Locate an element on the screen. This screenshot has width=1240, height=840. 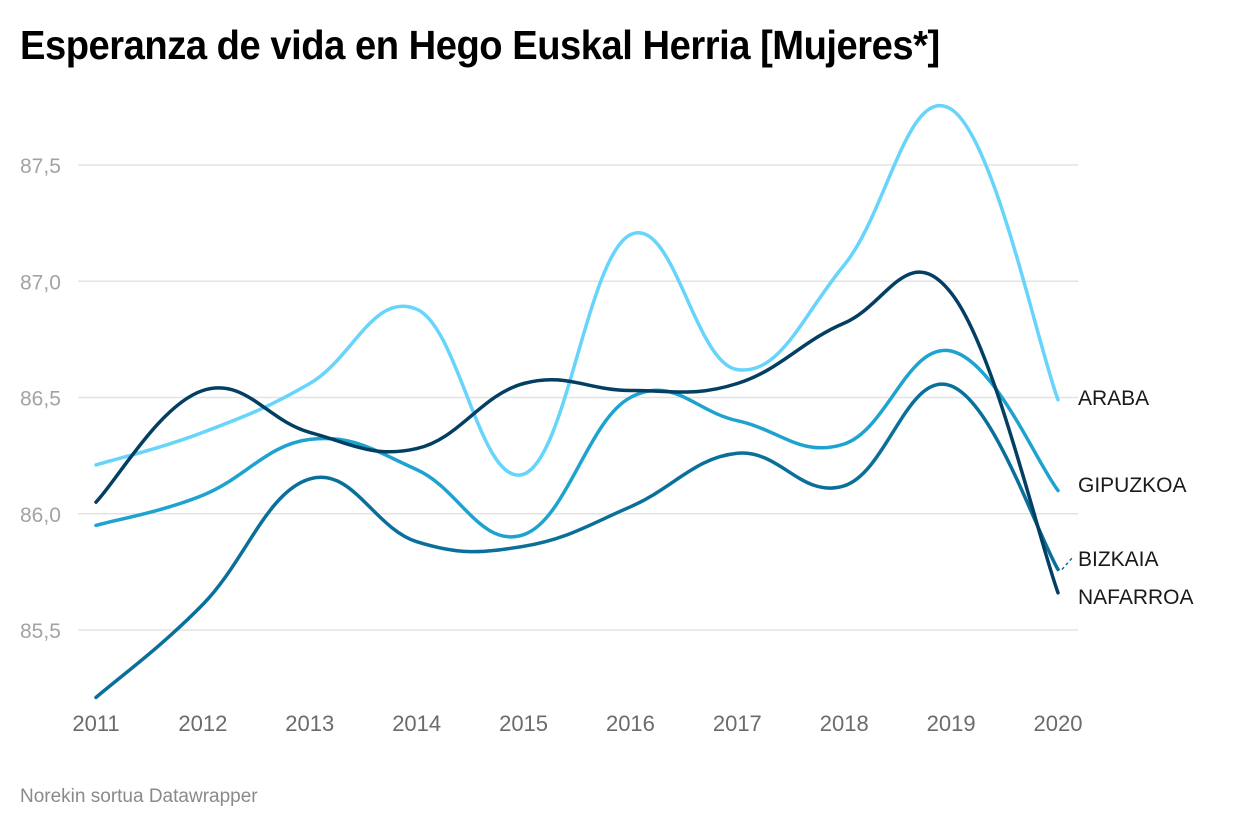
footer-credit: Norekin sortua Datawrapper is located at coordinates (139, 796).